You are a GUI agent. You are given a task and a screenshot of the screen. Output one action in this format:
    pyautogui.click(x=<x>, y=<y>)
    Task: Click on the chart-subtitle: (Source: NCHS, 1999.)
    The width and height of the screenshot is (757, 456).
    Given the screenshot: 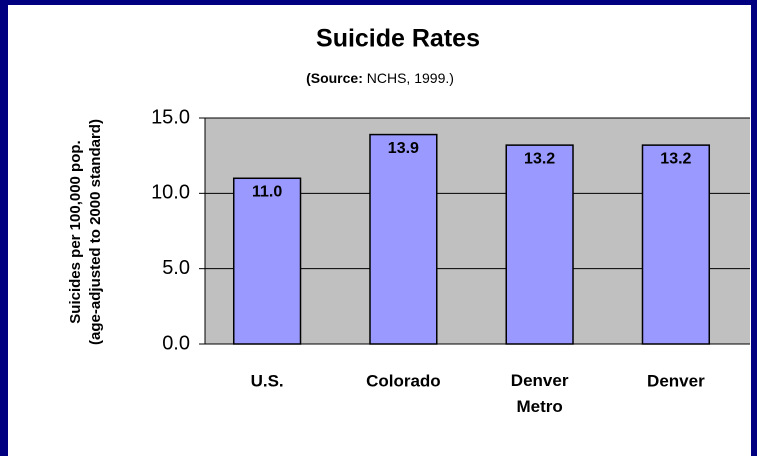 What is the action you would take?
    pyautogui.click(x=380, y=78)
    